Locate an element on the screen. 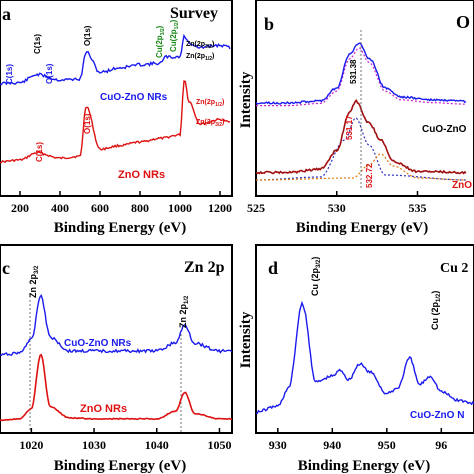 The width and height of the screenshot is (474, 474). panel-b-peak-top: 531.38 is located at coordinates (353, 71).